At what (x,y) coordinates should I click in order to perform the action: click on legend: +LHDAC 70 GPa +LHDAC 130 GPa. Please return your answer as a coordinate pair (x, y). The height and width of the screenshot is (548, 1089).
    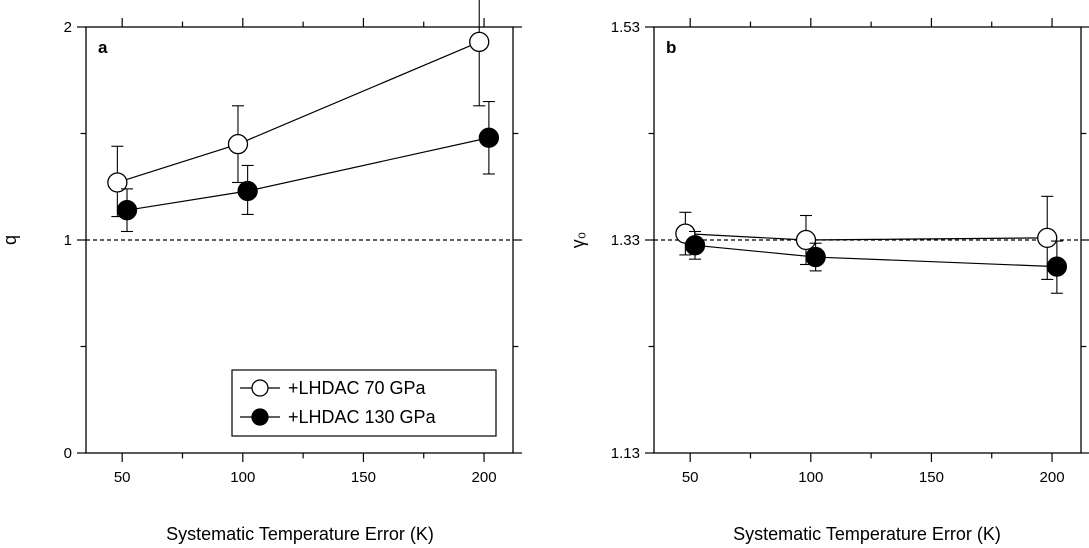
    Looking at the image, I should click on (364, 403).